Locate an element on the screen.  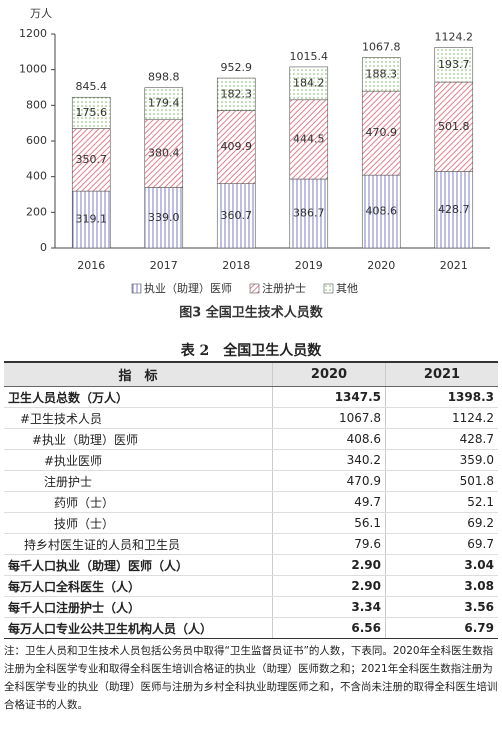
row-label: #卫生技术人员 is located at coordinates (138, 418).